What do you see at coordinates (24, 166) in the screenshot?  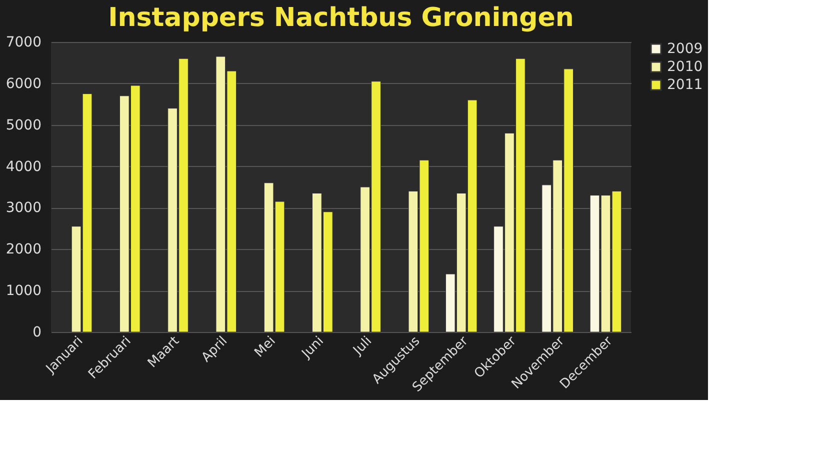 I see `y-tick-label: 4000` at bounding box center [24, 166].